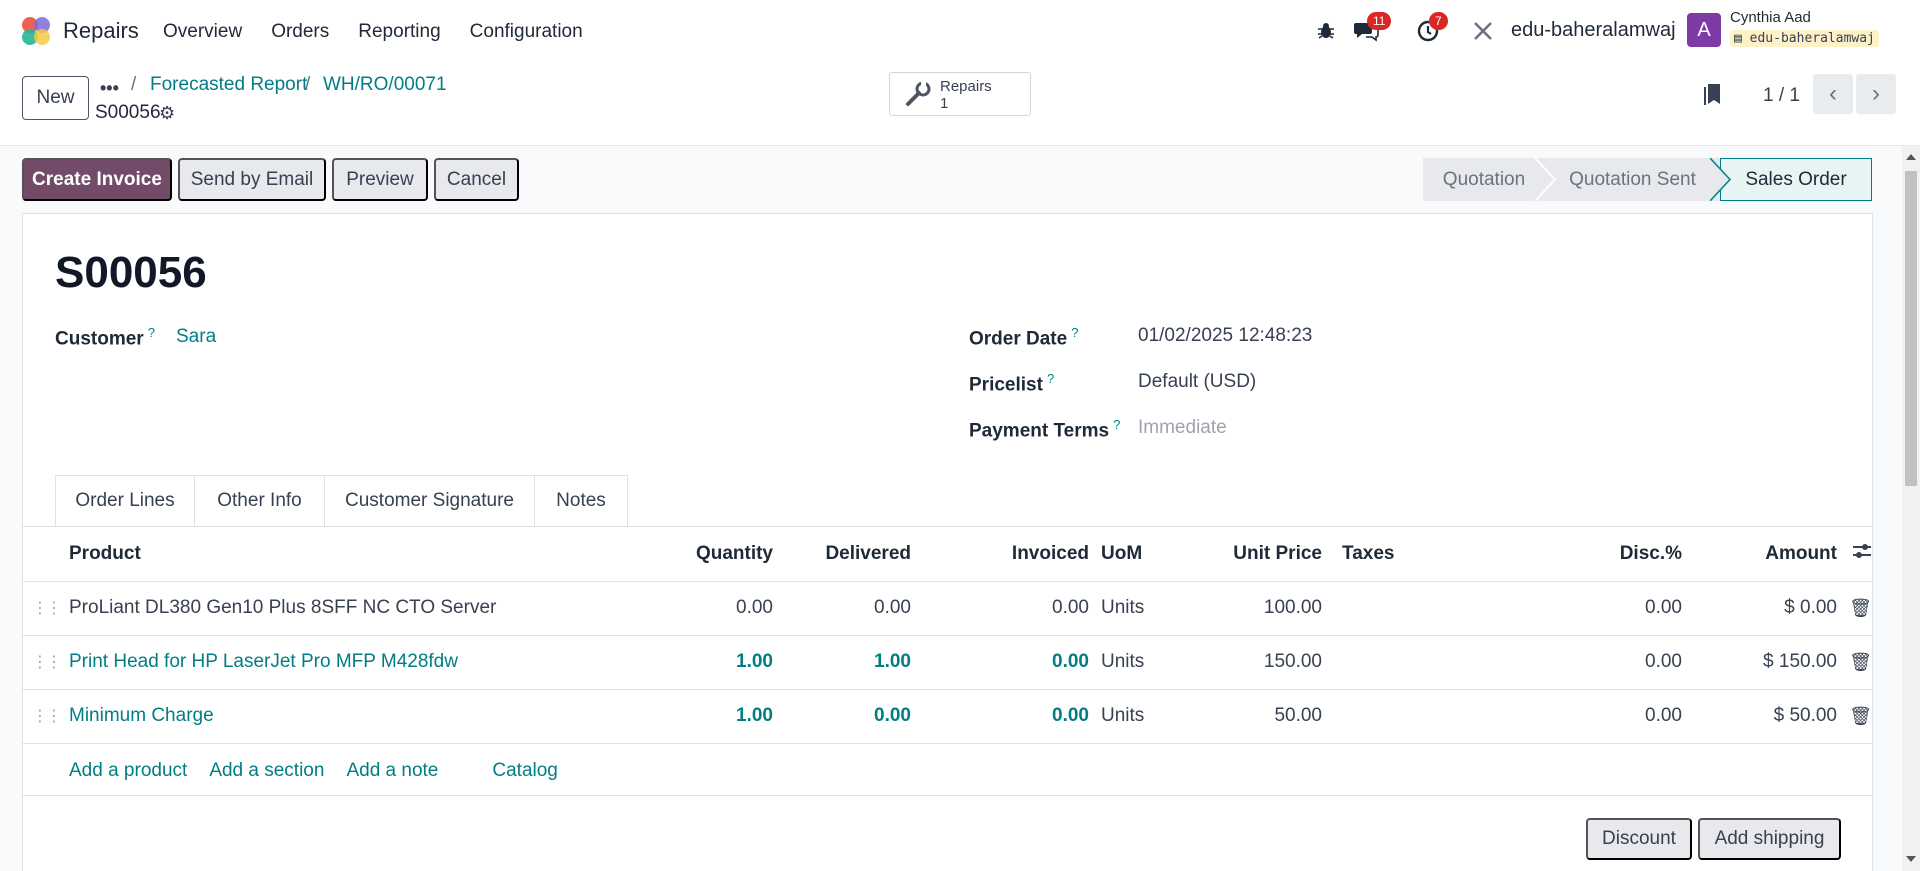  I want to click on breadcrumb-forecasted-report: Forecasted Report, so click(229, 84).